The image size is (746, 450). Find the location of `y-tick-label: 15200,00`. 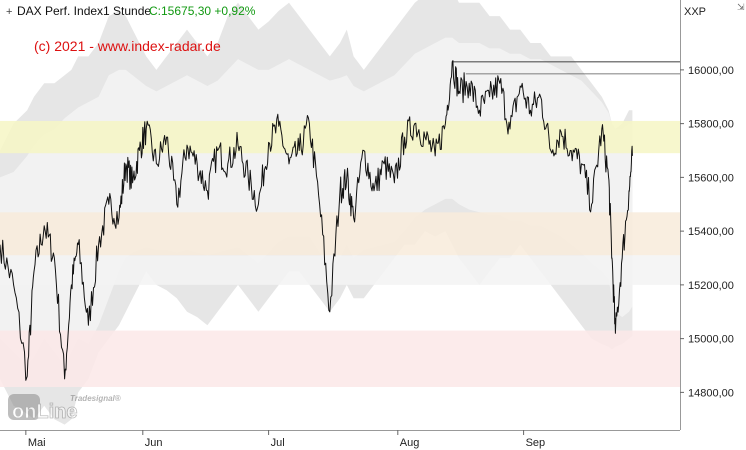

y-tick-label: 15200,00 is located at coordinates (711, 286).